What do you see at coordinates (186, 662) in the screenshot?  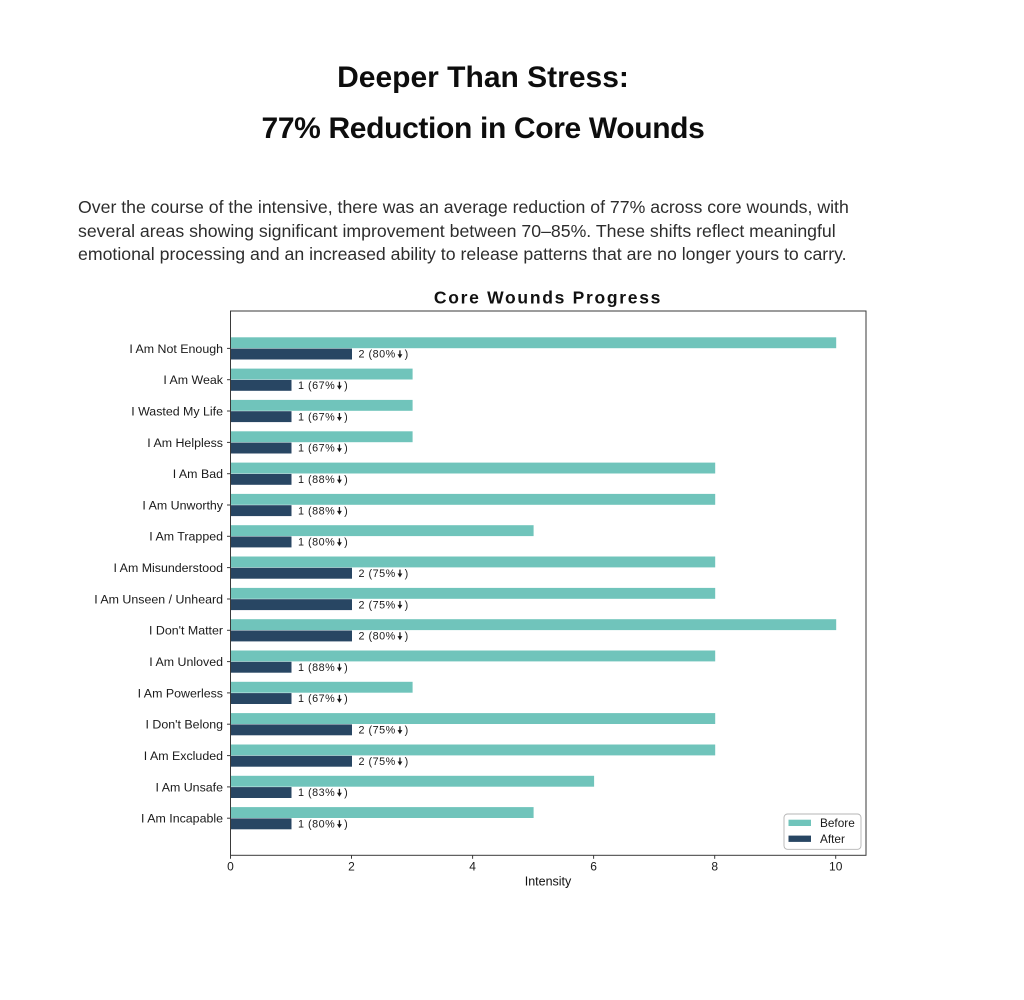 I see `svg-text: I Am Unloved` at bounding box center [186, 662].